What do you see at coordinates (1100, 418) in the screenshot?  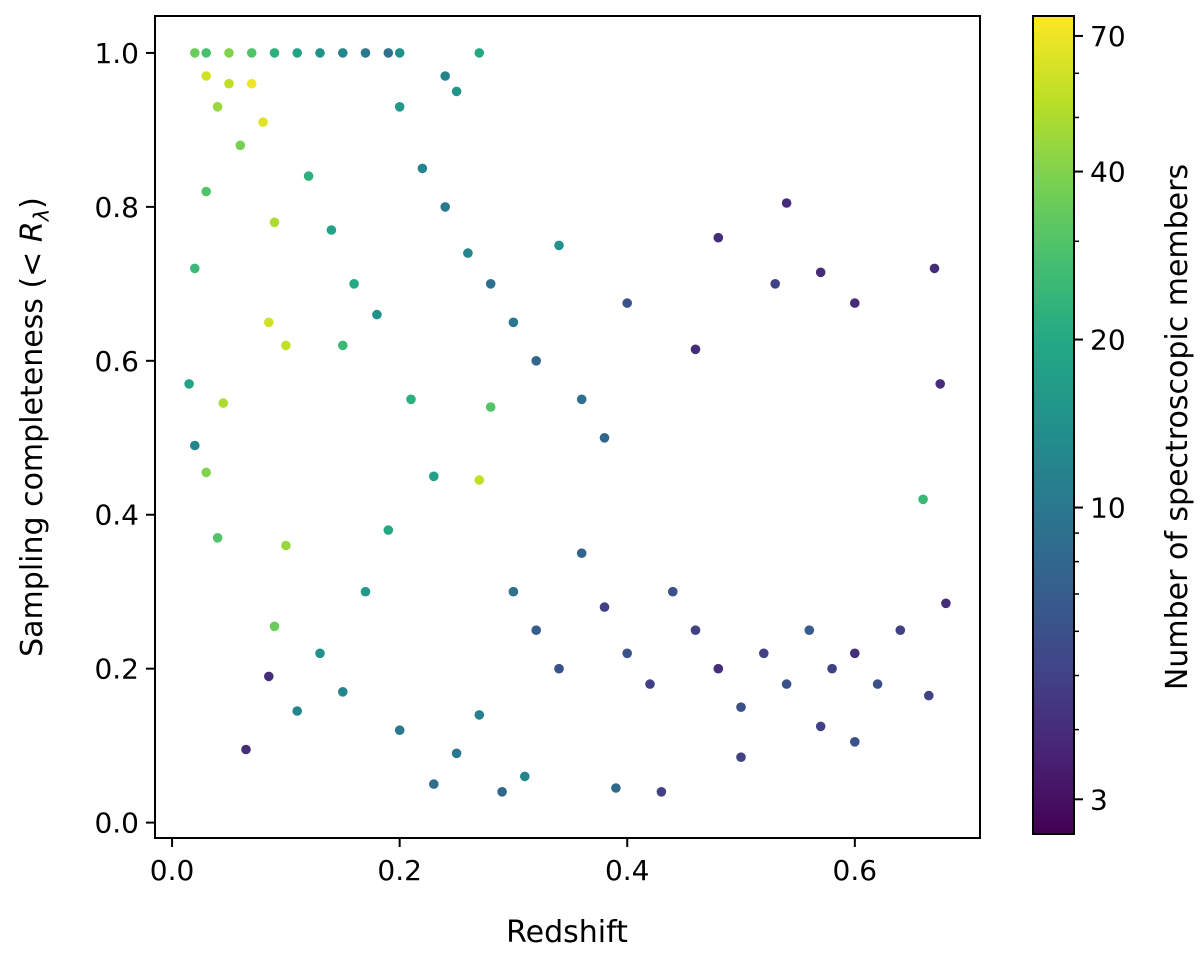 I see `colorbar-axis: 3 10 20 40 70` at bounding box center [1100, 418].